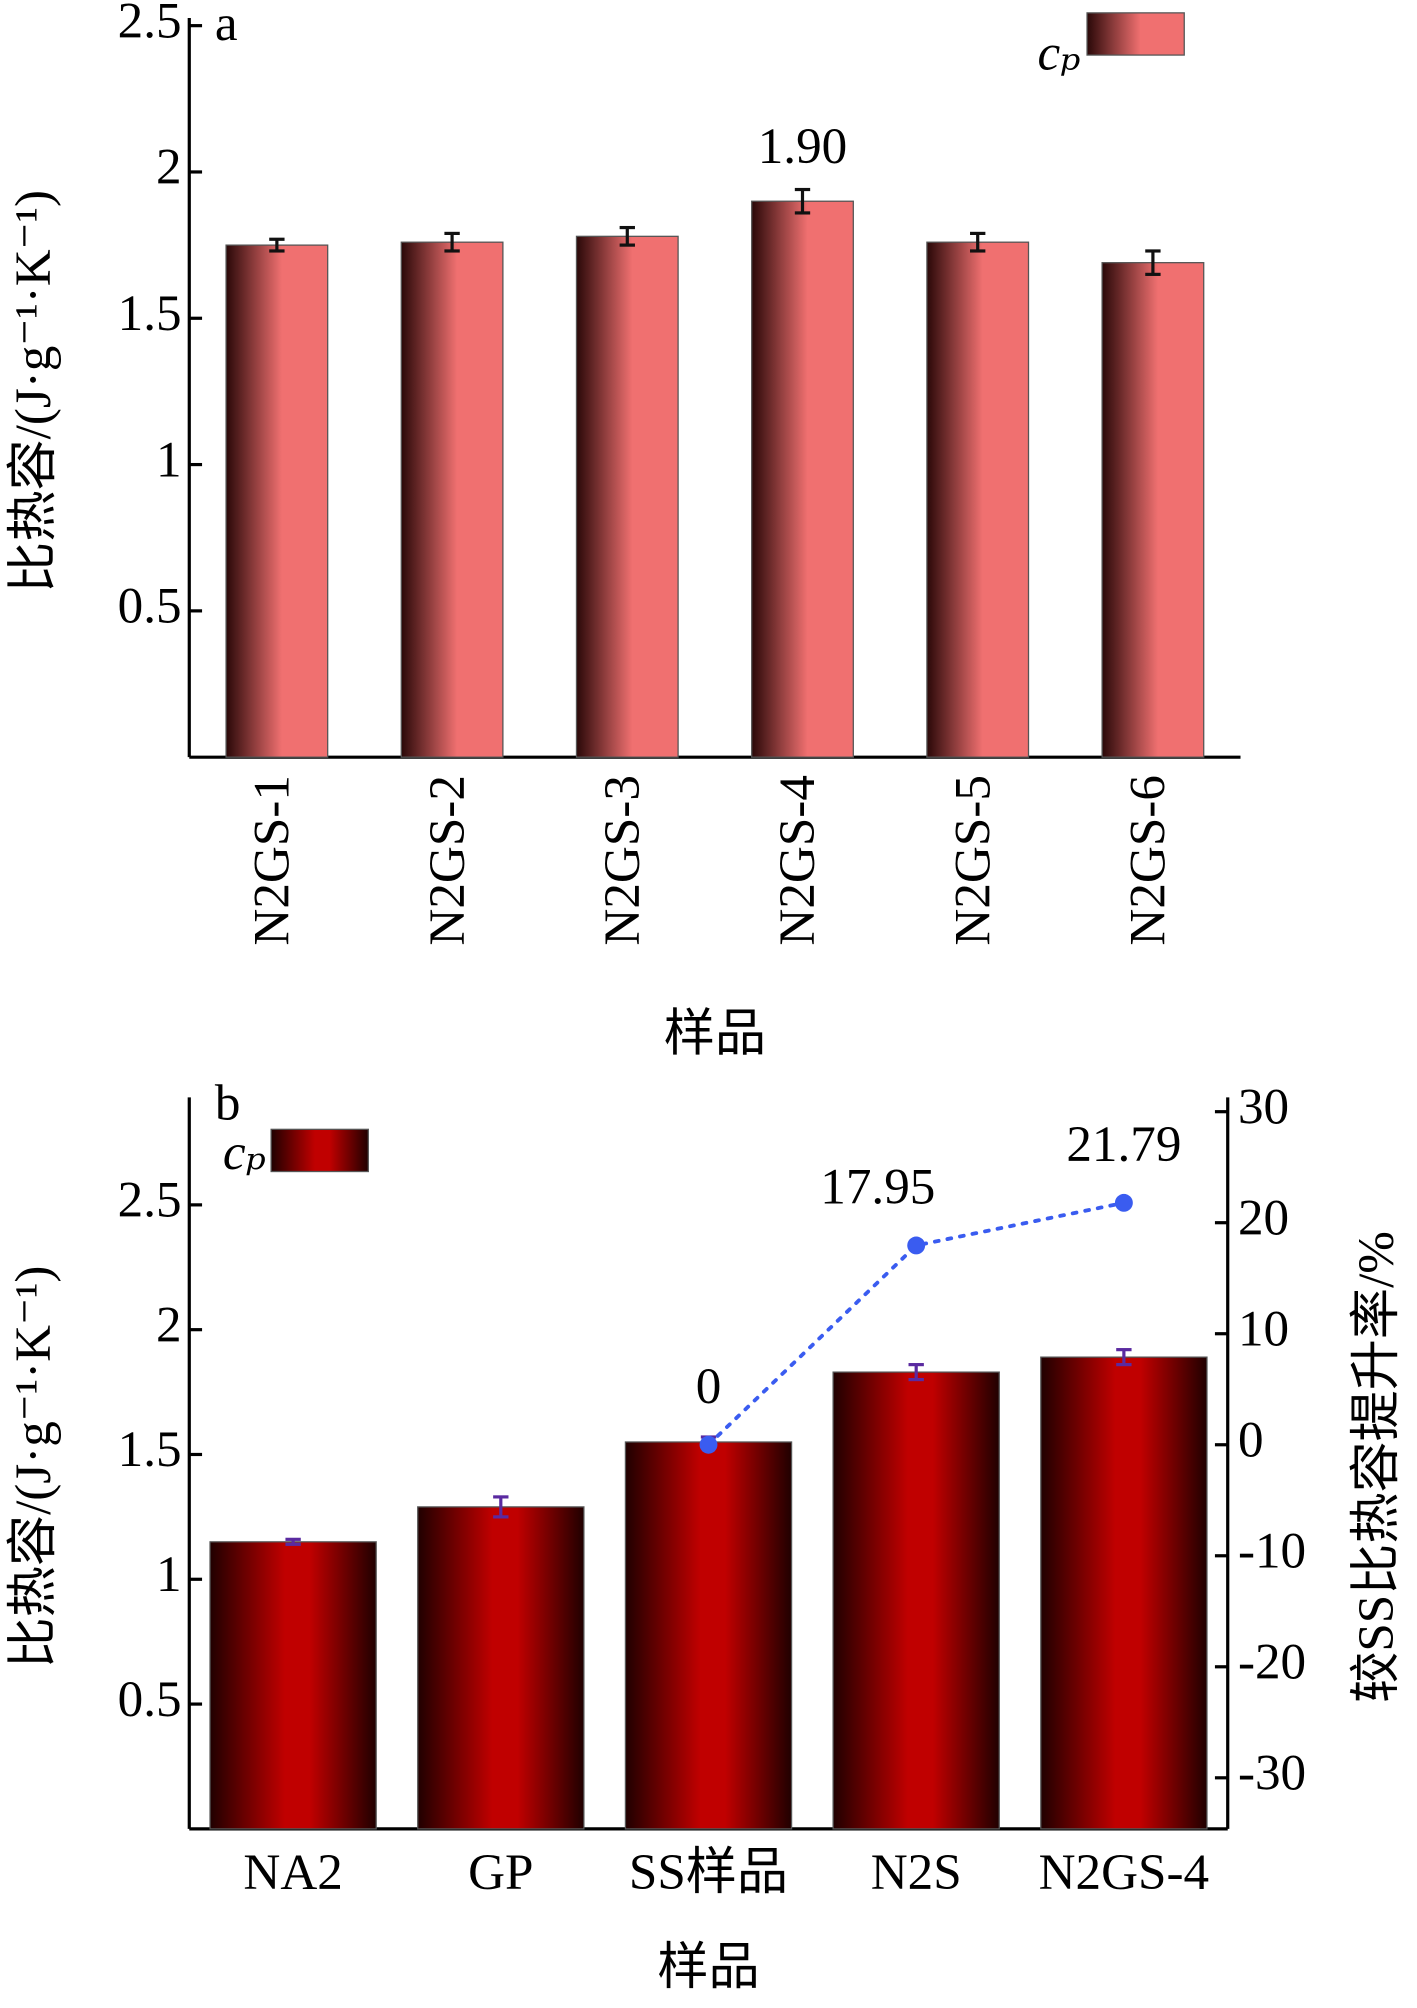  I want to click on x-tick-label: N2GS-1, so click(272, 860).